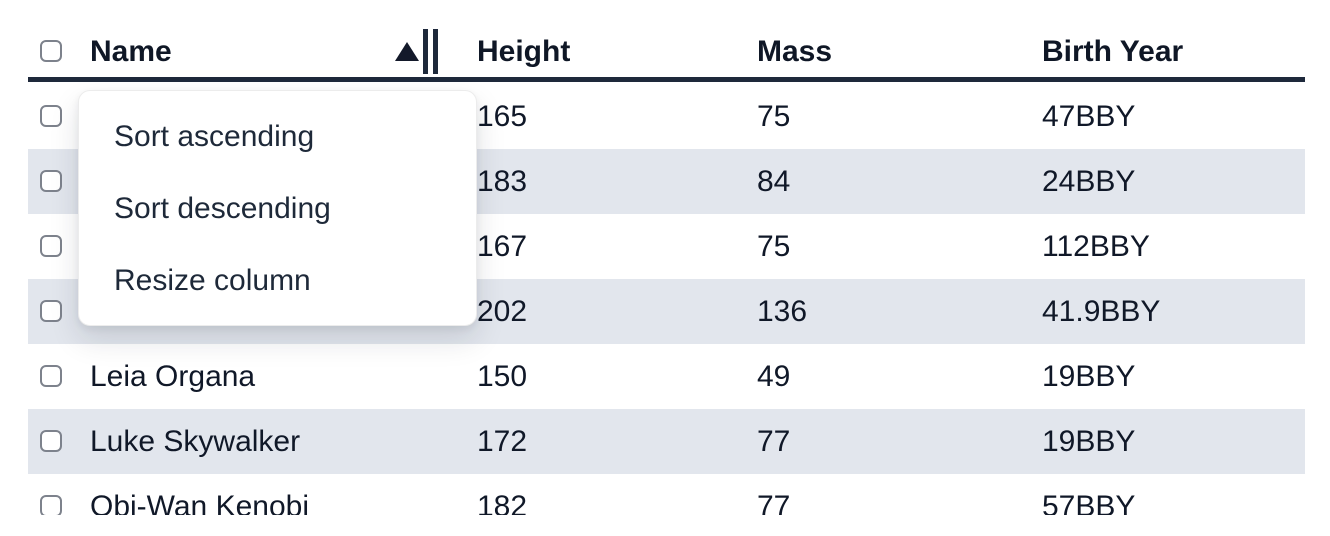  I want to click on table-row: Obi-Wan Kenobi 182 77 57BBY, so click(666, 494).